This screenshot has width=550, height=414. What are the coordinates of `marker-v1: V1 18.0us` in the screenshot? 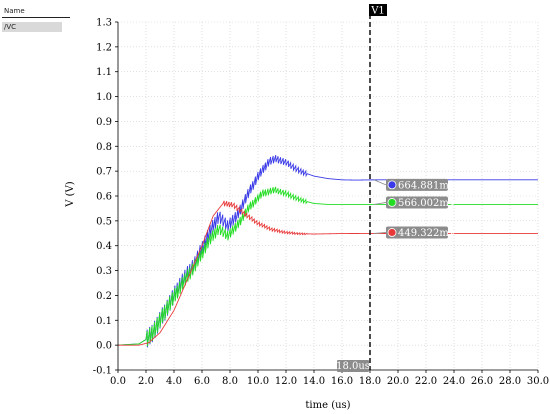 It's located at (361, 188).